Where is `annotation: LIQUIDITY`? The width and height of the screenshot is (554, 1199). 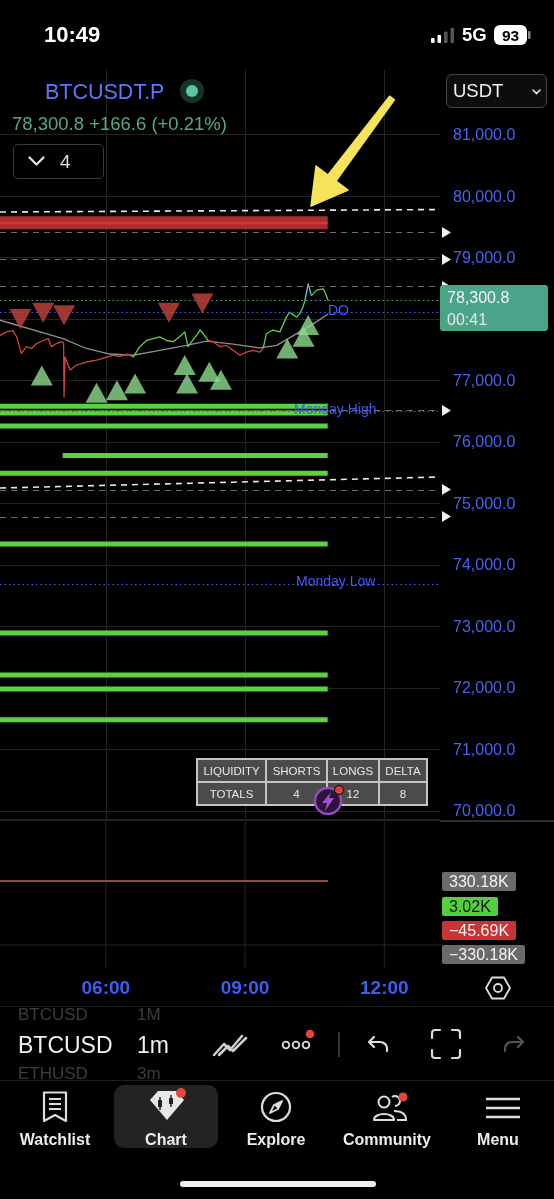 annotation: LIQUIDITY is located at coordinates (231, 770).